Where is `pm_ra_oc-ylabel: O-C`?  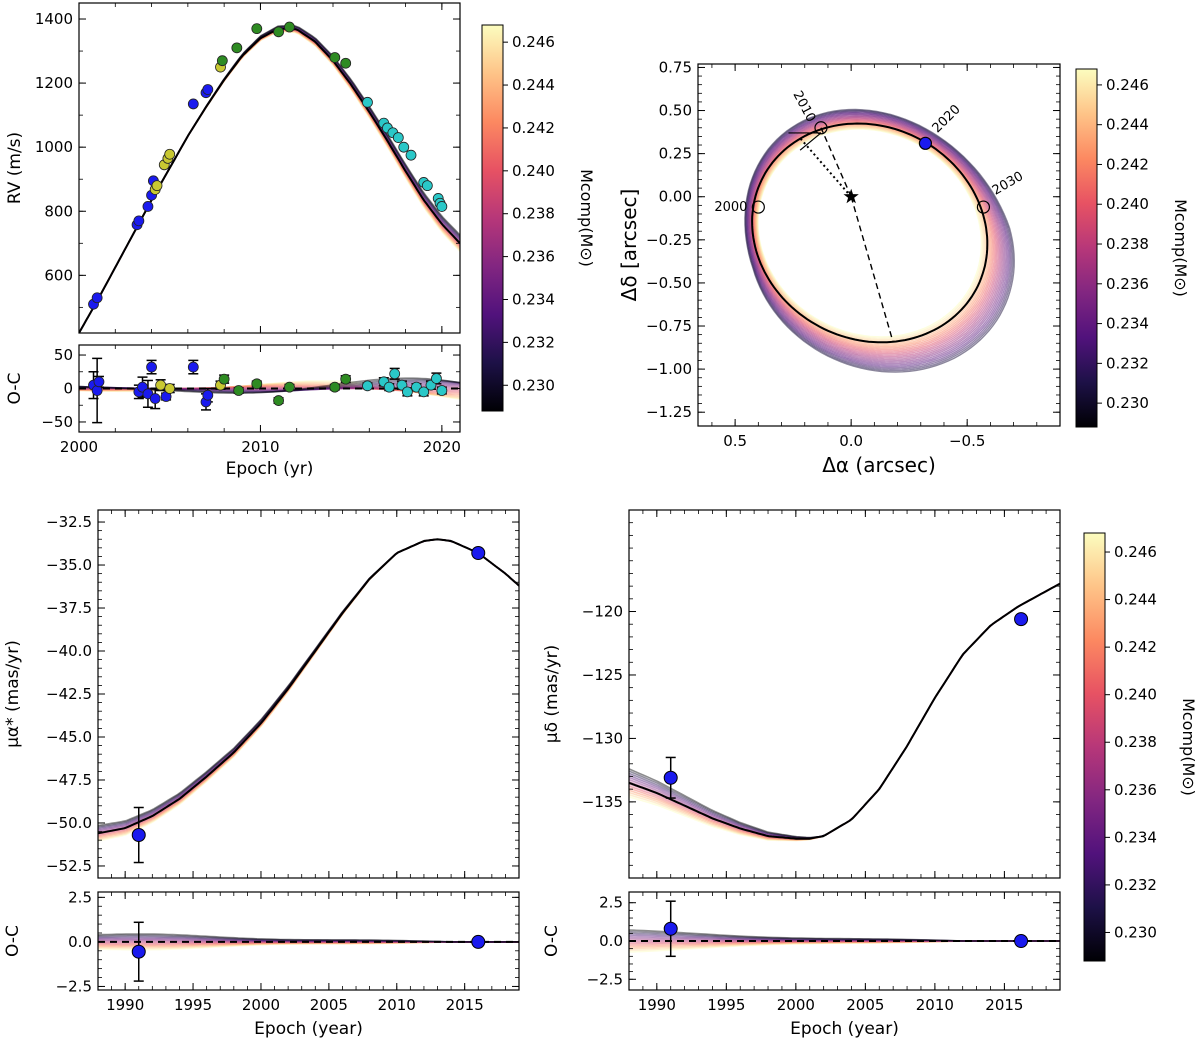 pm_ra_oc-ylabel: O-C is located at coordinates (13, 941).